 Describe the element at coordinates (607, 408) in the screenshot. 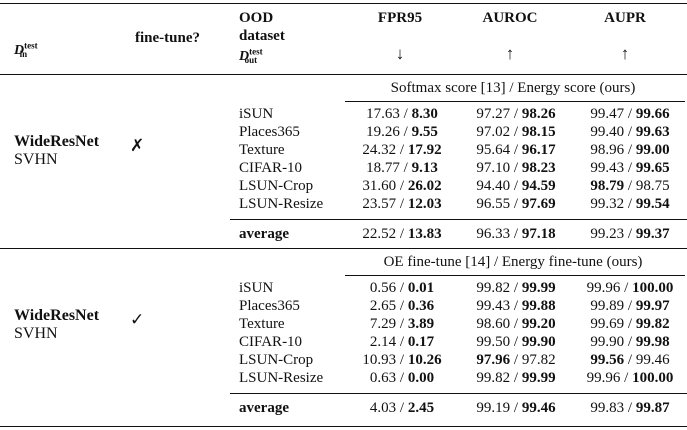

I see `aupr-baseline-value: 99.83` at that location.